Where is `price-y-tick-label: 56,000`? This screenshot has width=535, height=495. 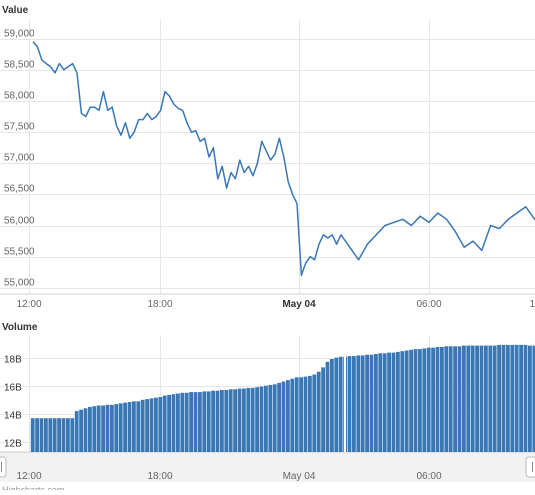
price-y-tick-label: 56,000 is located at coordinates (19, 221).